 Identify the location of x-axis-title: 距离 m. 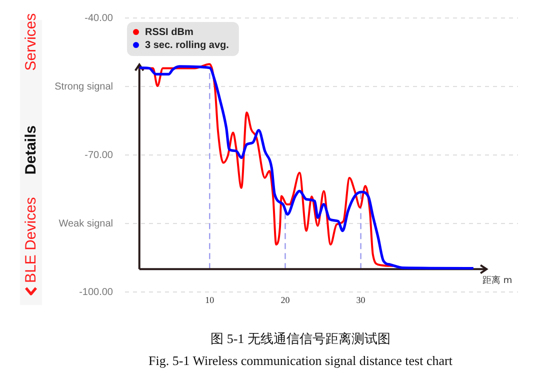
(497, 280).